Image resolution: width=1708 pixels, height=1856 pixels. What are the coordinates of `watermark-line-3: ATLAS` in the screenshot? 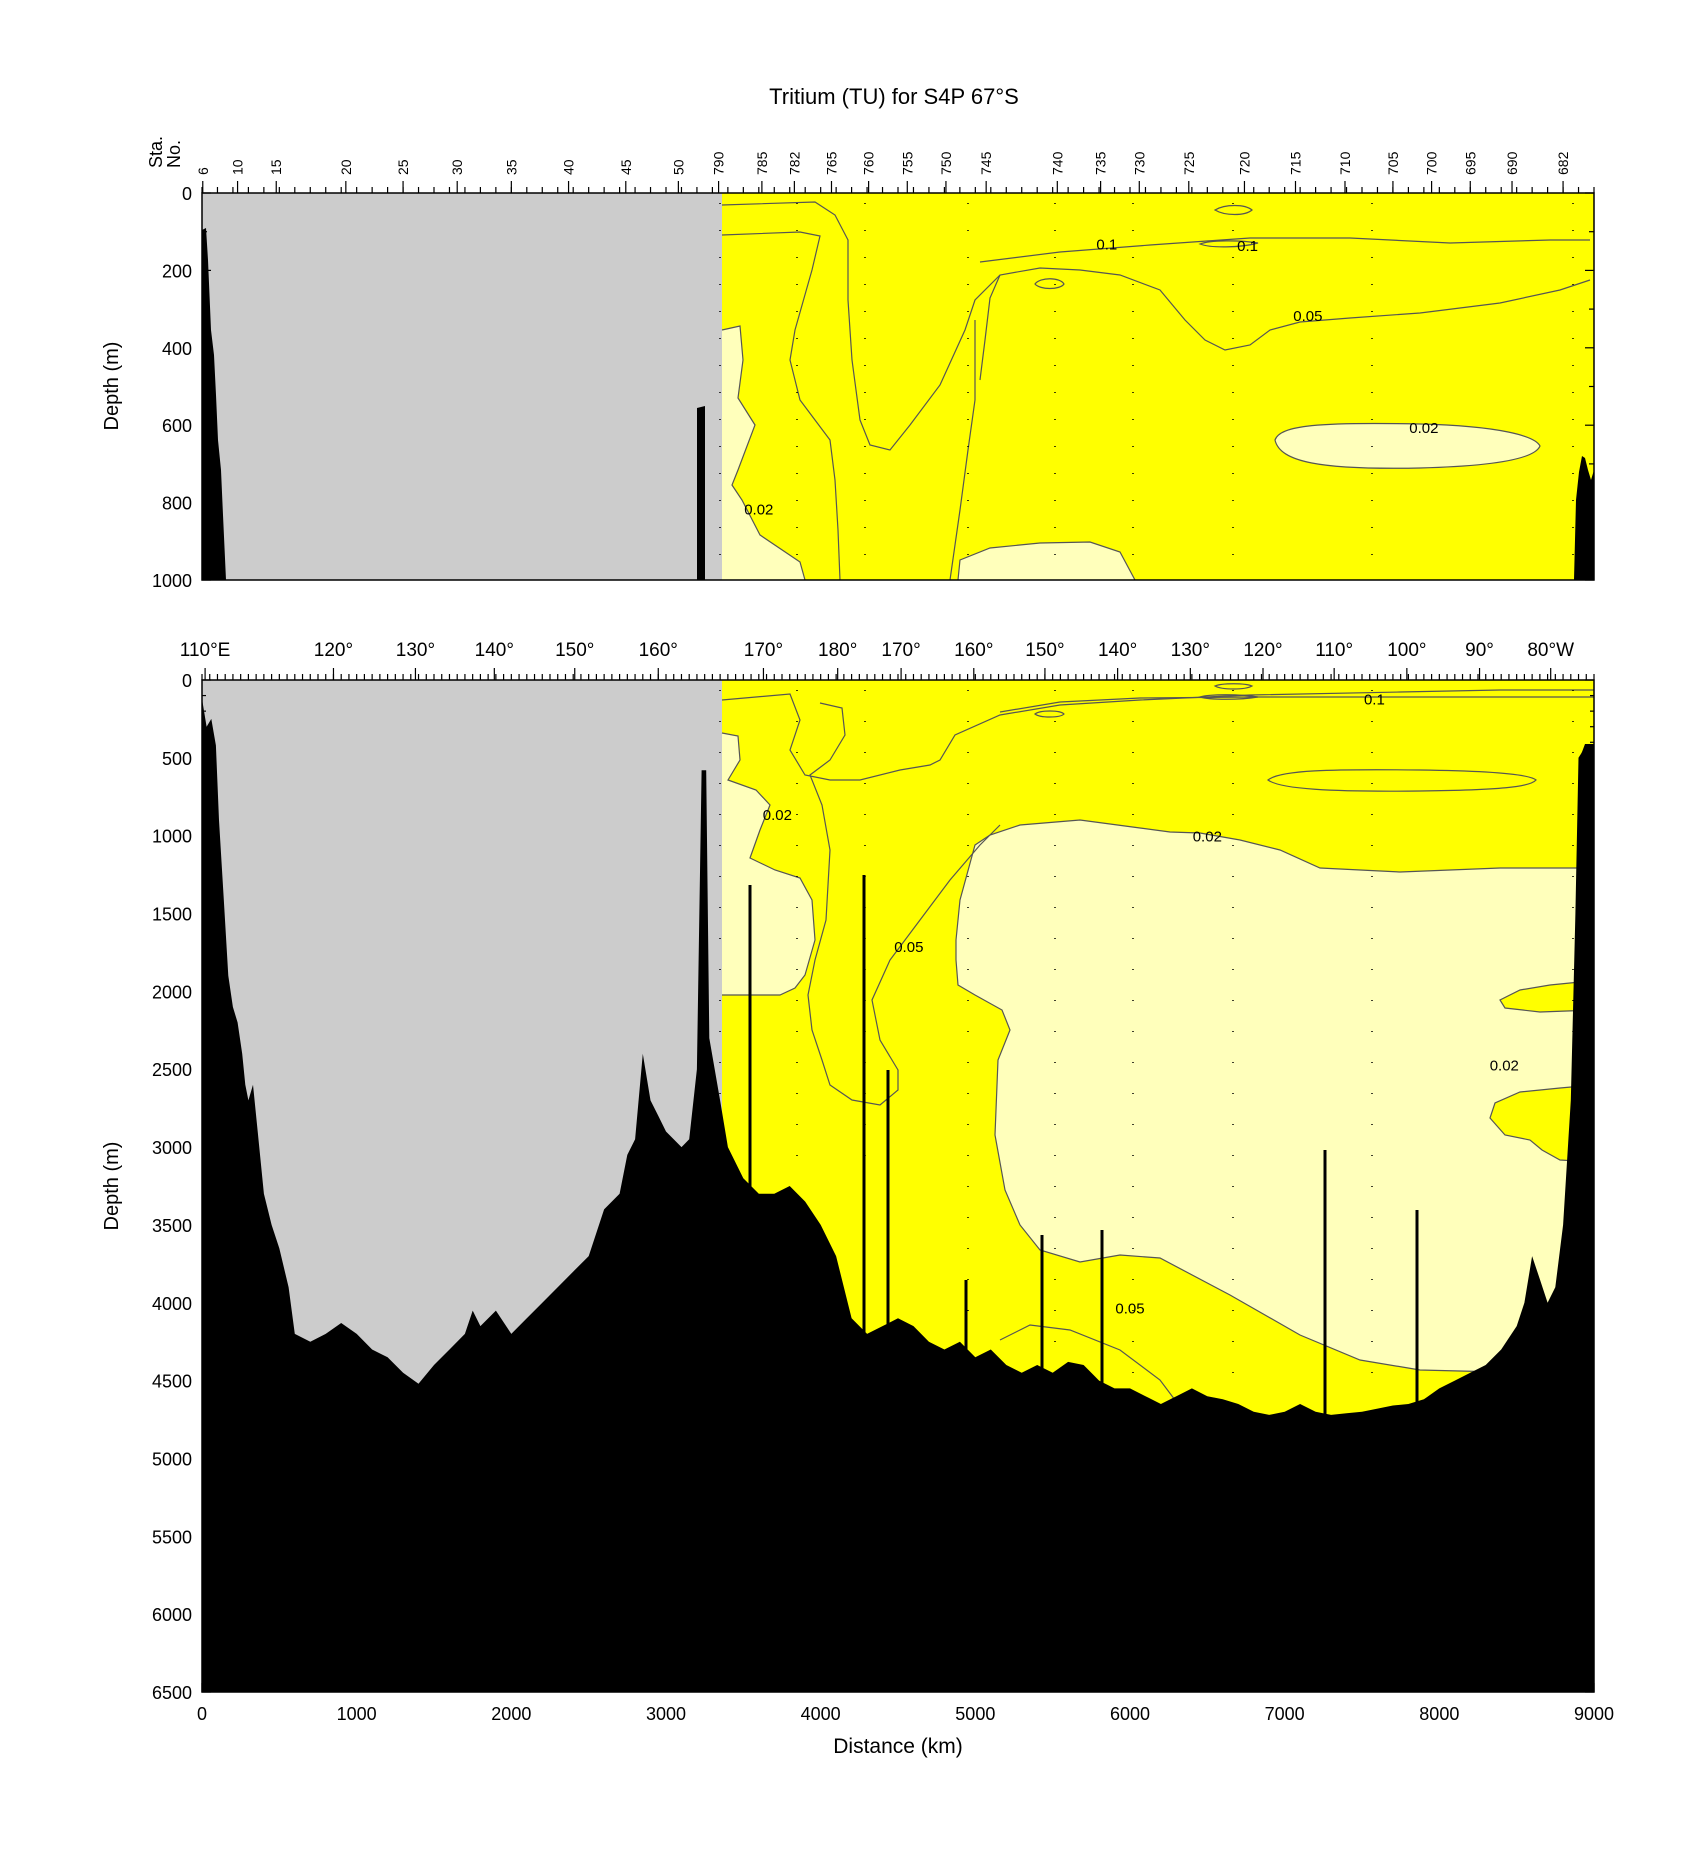 It's located at (1521, 1661).